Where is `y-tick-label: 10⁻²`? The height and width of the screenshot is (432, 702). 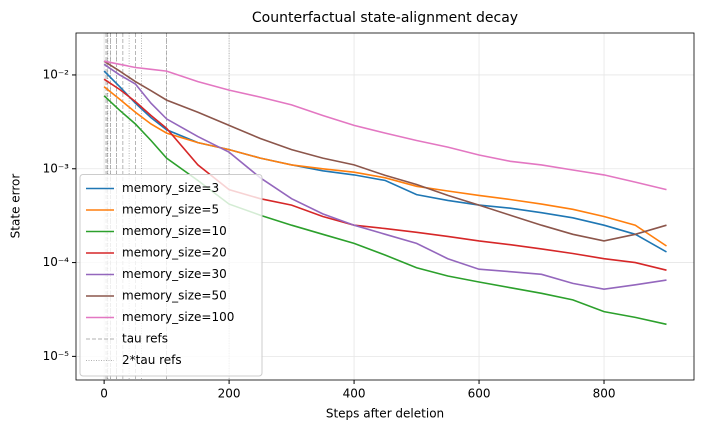
y-tick-label: 10⁻² is located at coordinates (56, 74).